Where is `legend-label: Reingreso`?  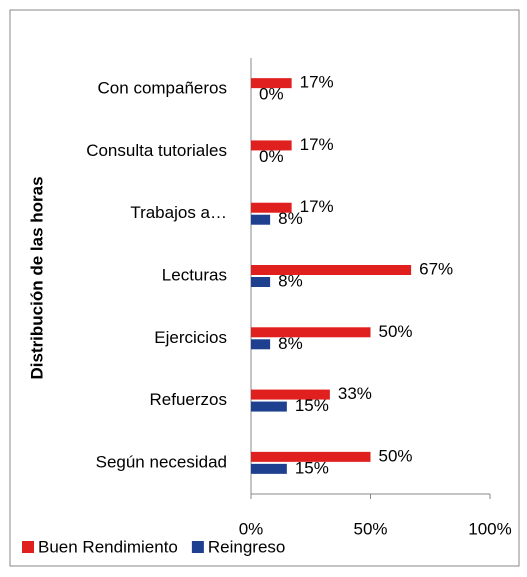
legend-label: Reingreso is located at coordinates (247, 546).